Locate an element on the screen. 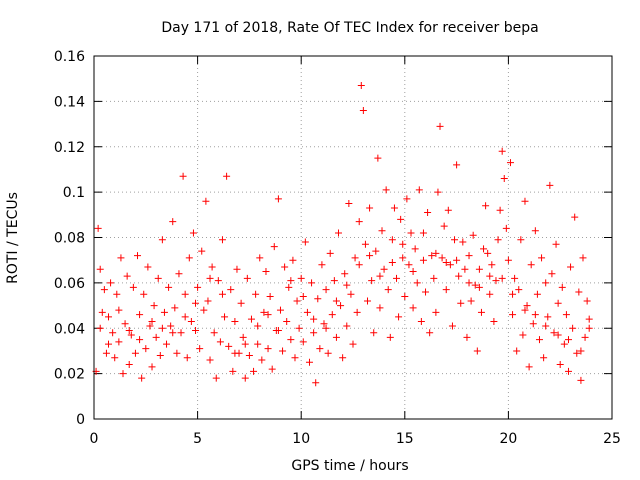 This screenshot has width=640, height=480. y-tick-label: 0.1 is located at coordinates (74, 193).